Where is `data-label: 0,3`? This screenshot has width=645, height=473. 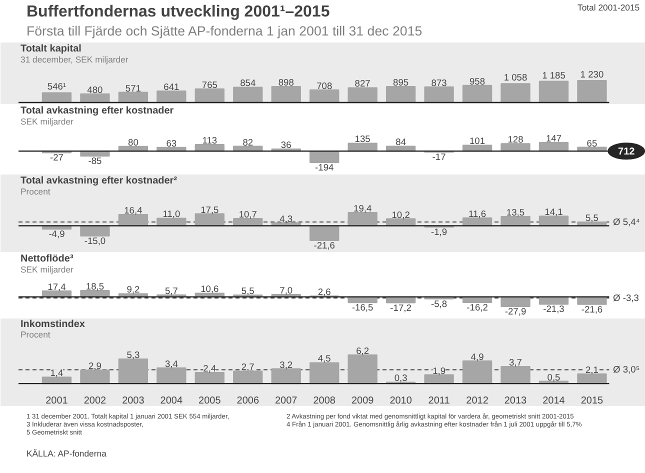 data-label: 0,3 is located at coordinates (401, 378).